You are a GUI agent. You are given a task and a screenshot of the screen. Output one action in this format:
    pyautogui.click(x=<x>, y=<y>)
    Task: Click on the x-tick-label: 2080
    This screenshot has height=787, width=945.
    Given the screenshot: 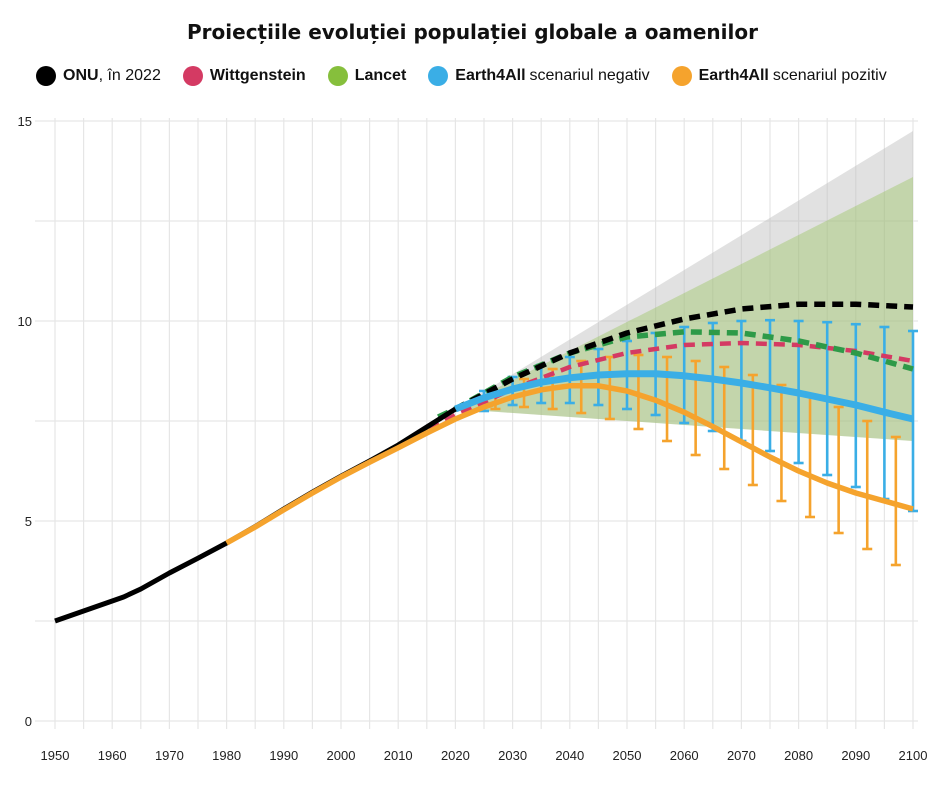 What is the action you would take?
    pyautogui.click(x=798, y=755)
    